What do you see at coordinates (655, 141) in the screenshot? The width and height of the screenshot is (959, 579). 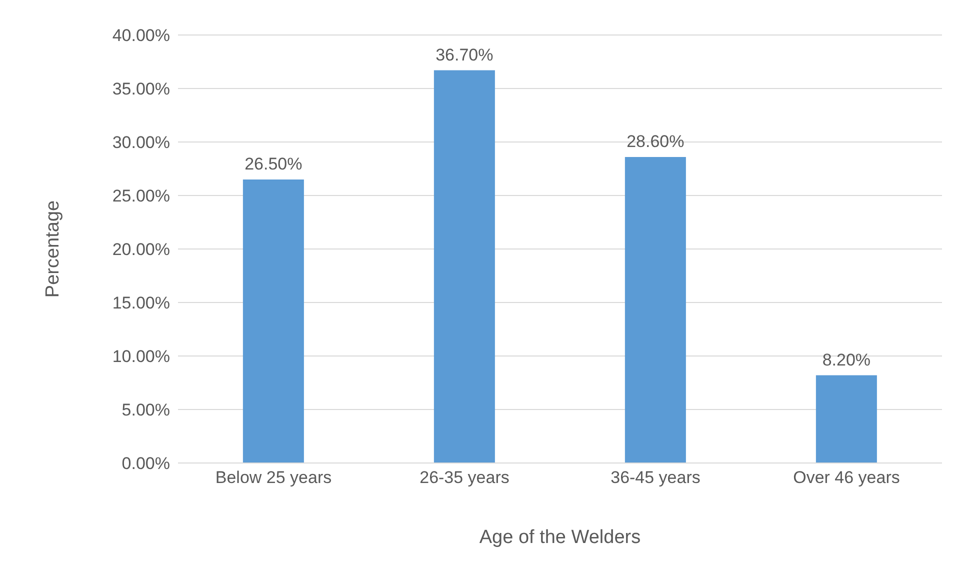 I see `data-label: 28.60%` at bounding box center [655, 141].